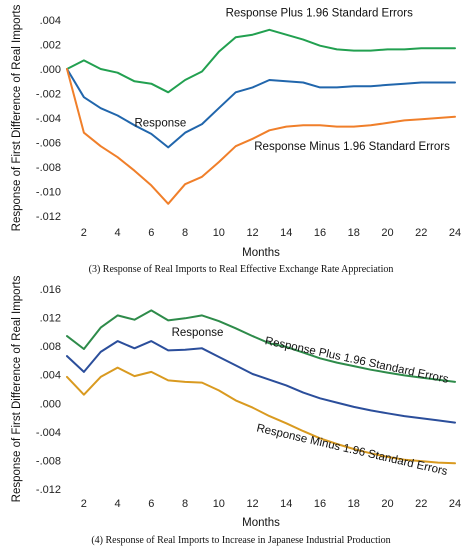 The image size is (469, 550). Describe the element at coordinates (50, 46) in the screenshot. I see `y-tick-label: .002` at that location.